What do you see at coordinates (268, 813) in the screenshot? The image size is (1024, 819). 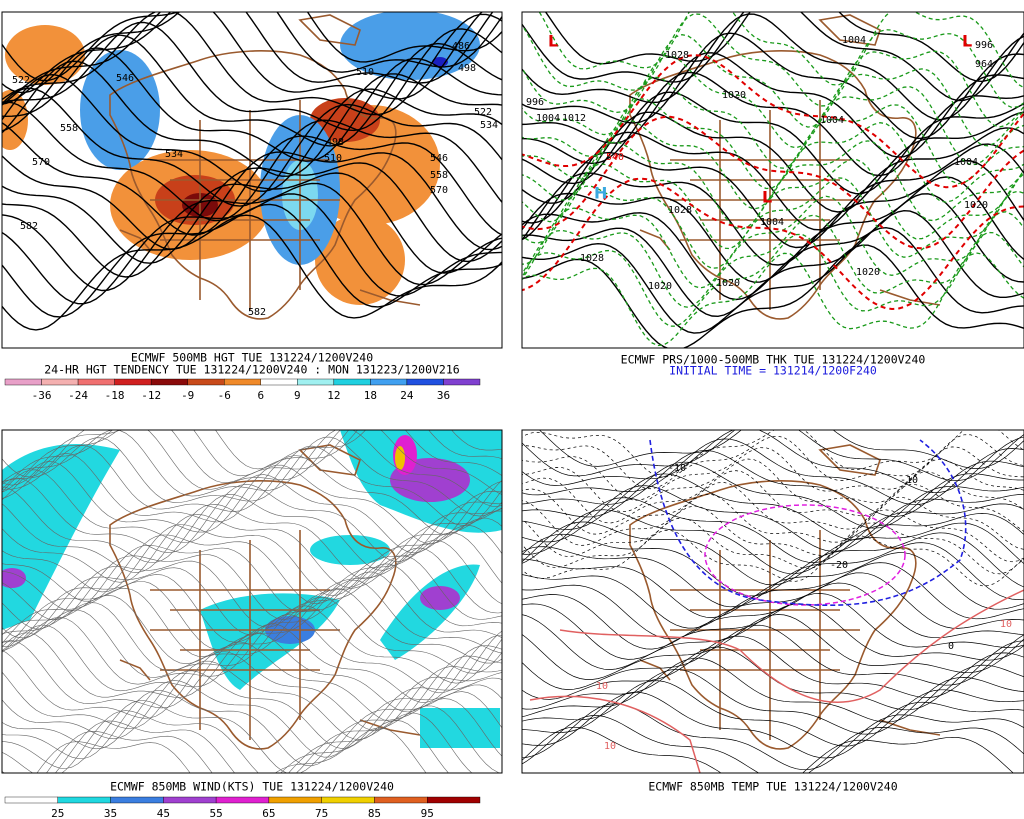 I see `colorbar-label: 65` at bounding box center [268, 813].